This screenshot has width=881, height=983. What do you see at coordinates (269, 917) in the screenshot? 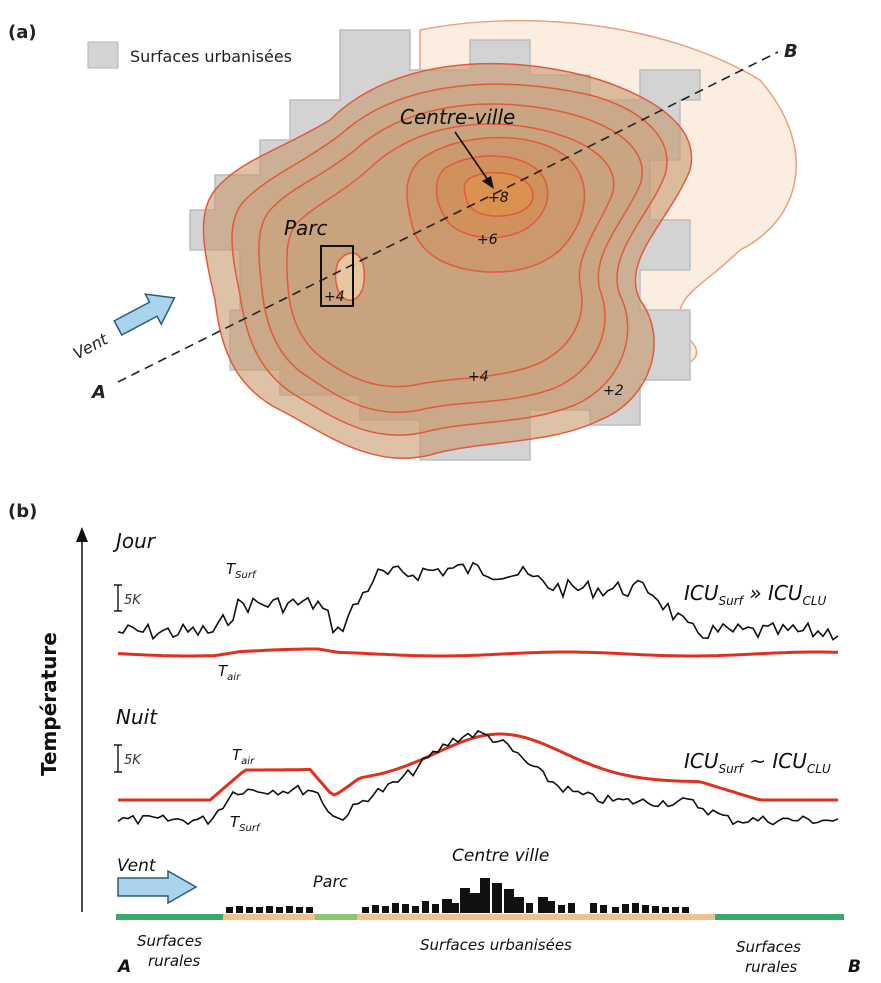
I see `ground-urban-left` at bounding box center [269, 917].